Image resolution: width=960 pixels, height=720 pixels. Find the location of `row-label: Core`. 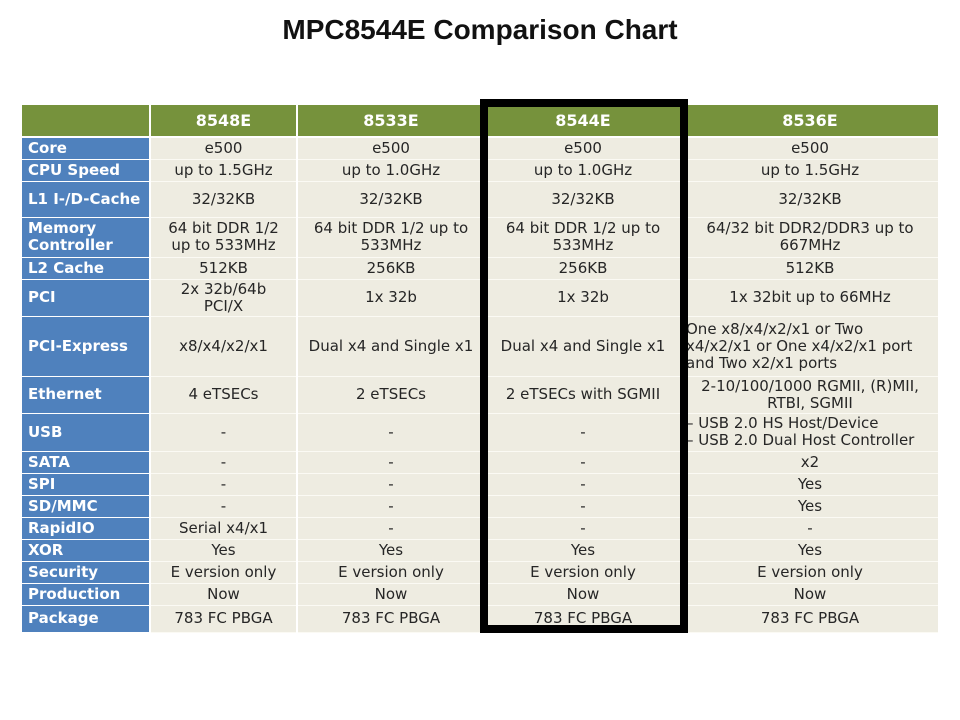

row-label: Core is located at coordinates (86, 148).